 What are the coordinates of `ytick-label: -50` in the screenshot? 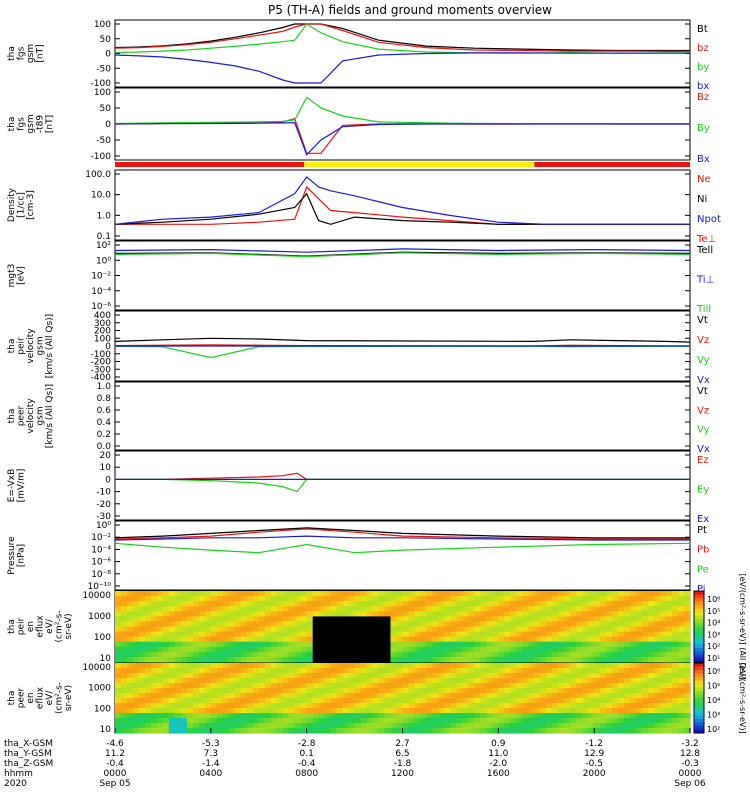 It's located at (103, 141).